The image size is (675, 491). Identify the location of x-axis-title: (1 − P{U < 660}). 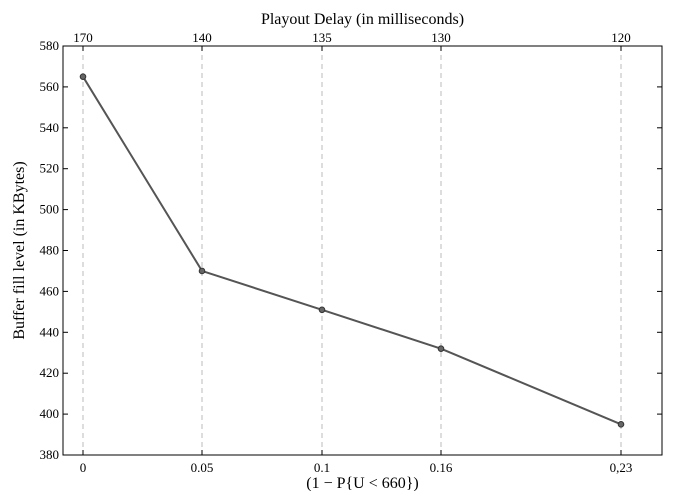
(362, 483).